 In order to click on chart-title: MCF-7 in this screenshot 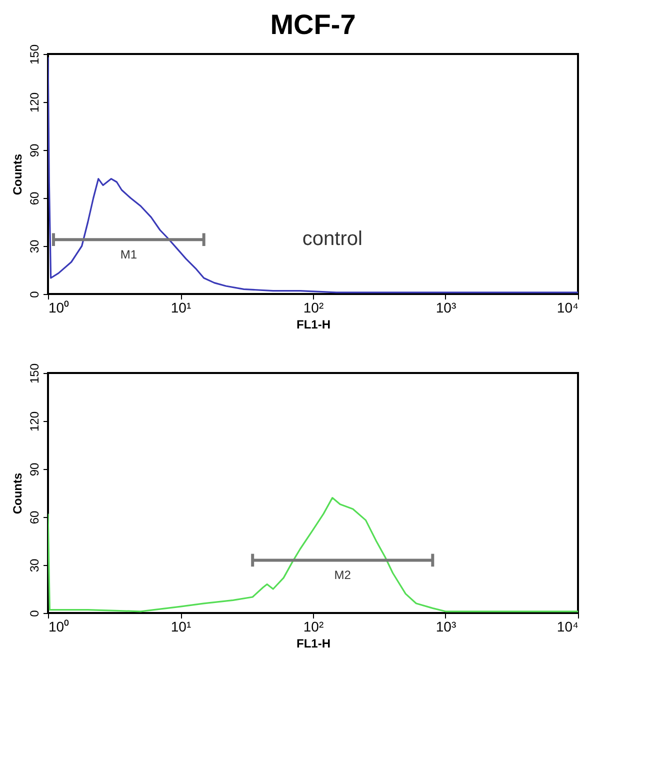, I will do `click(313, 24)`.